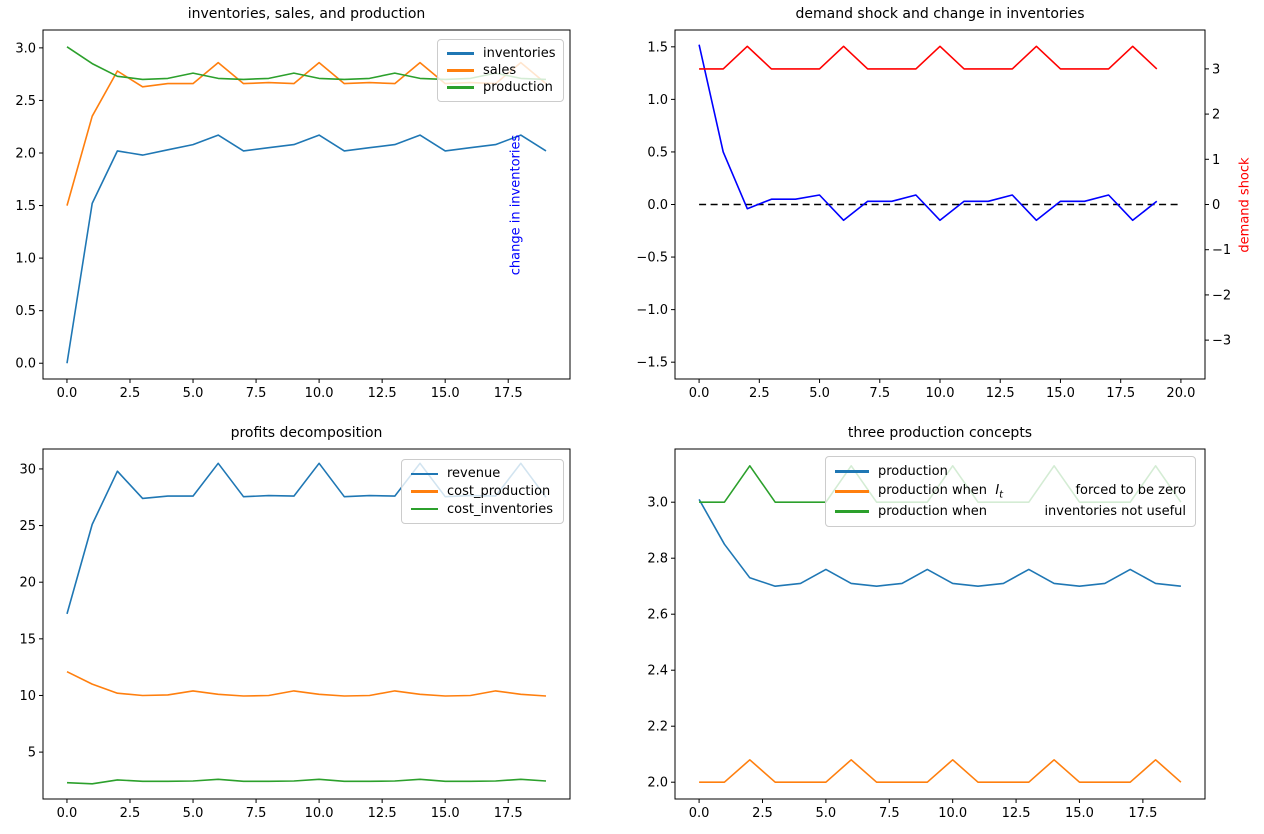 This screenshot has height=834, width=1264. I want to click on y-tick-label: 15, so click(27, 639).